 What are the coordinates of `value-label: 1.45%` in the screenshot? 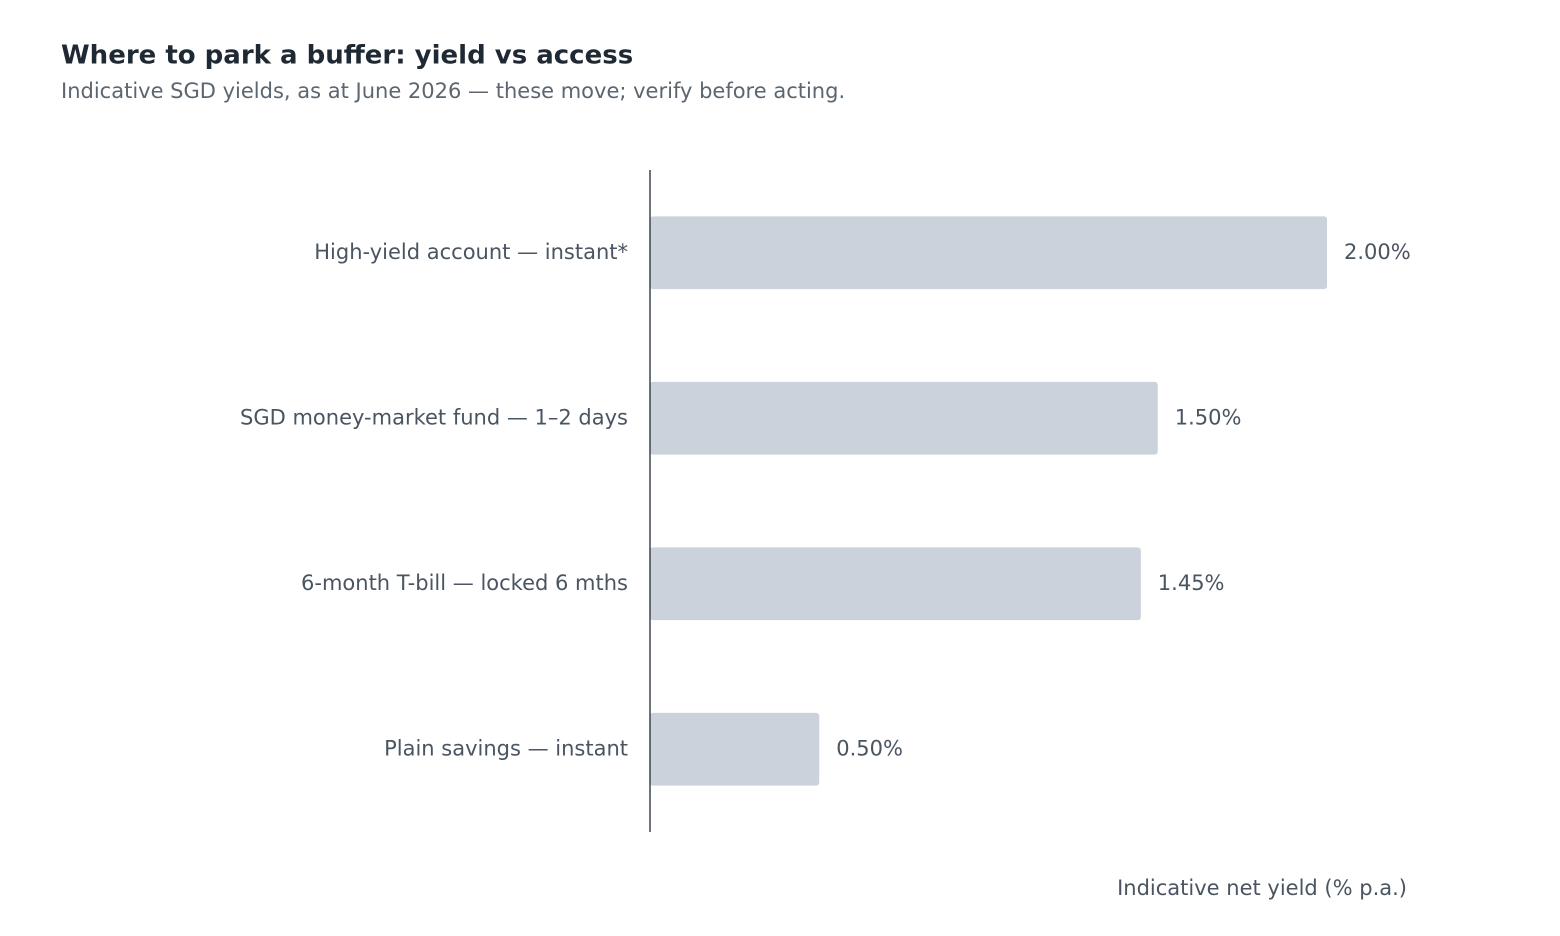 It's located at (1191, 583).